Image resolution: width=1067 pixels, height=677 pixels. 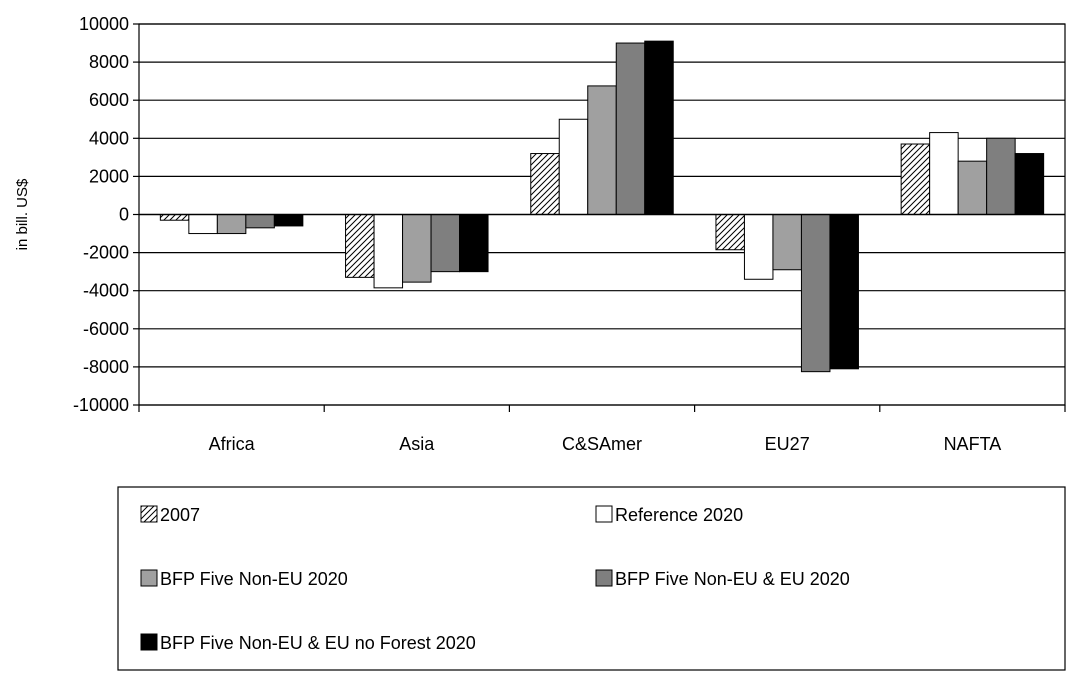 I want to click on y-tick-label: 4000, so click(x=109, y=138).